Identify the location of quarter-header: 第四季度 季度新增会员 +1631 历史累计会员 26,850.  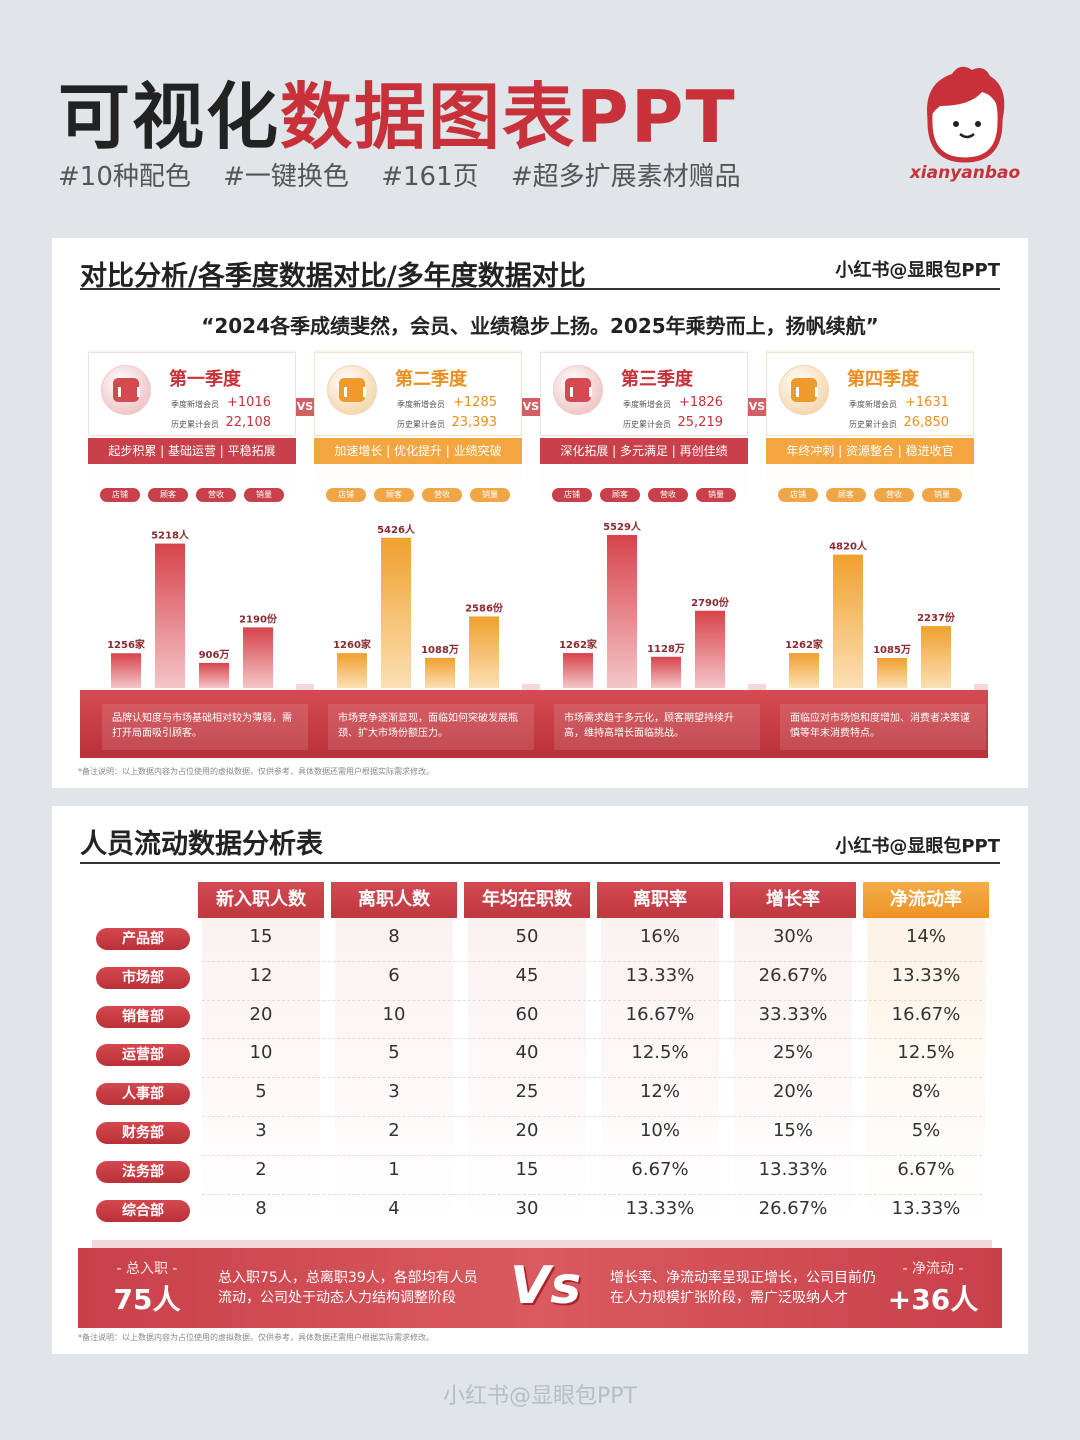
(870, 394).